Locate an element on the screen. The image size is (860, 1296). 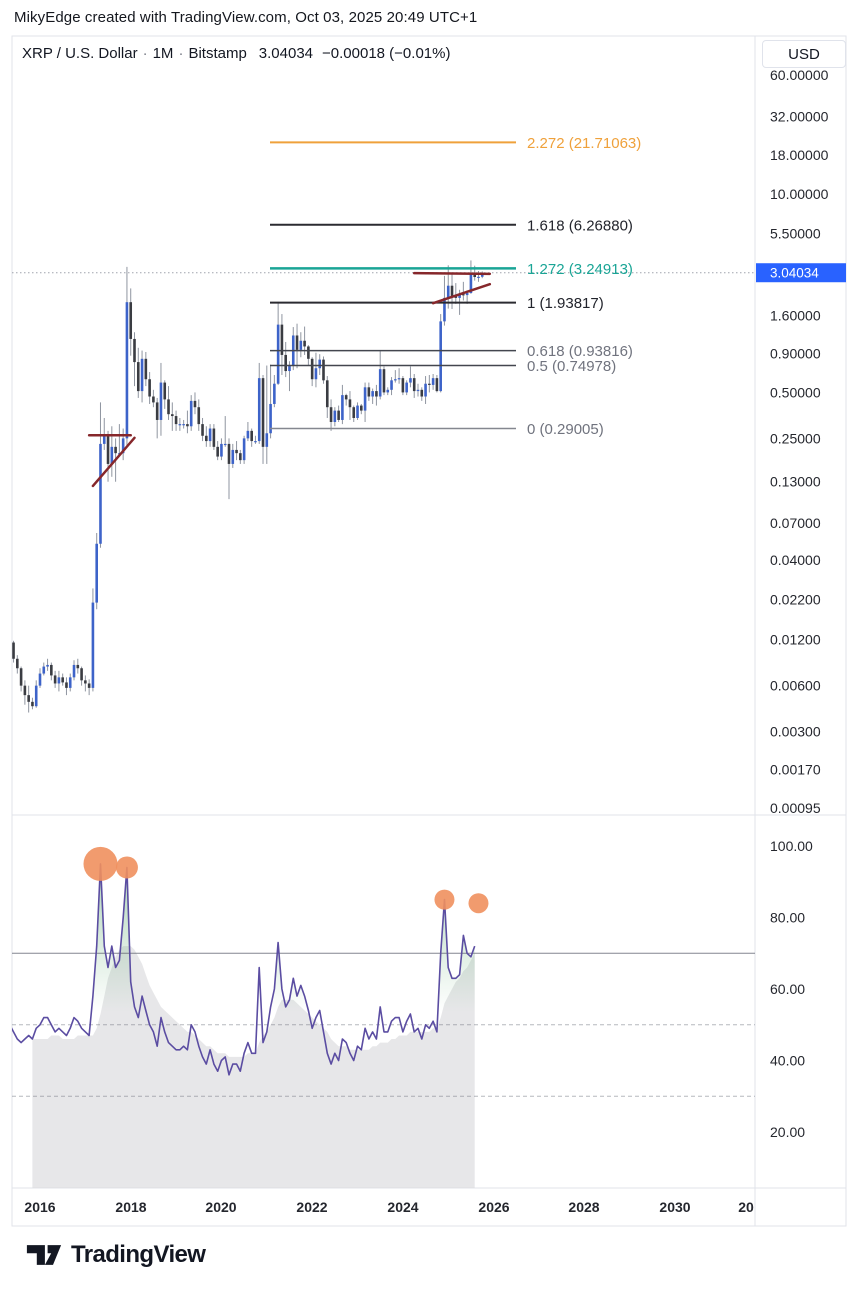
price-axis-label: 0.04000 is located at coordinates (795, 560).